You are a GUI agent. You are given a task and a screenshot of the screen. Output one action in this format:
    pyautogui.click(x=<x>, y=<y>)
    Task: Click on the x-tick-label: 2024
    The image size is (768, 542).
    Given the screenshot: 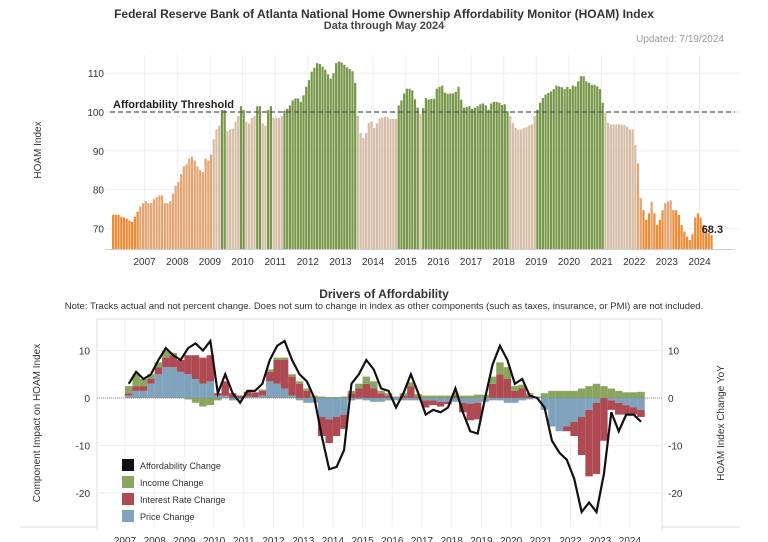 What is the action you would take?
    pyautogui.click(x=630, y=539)
    